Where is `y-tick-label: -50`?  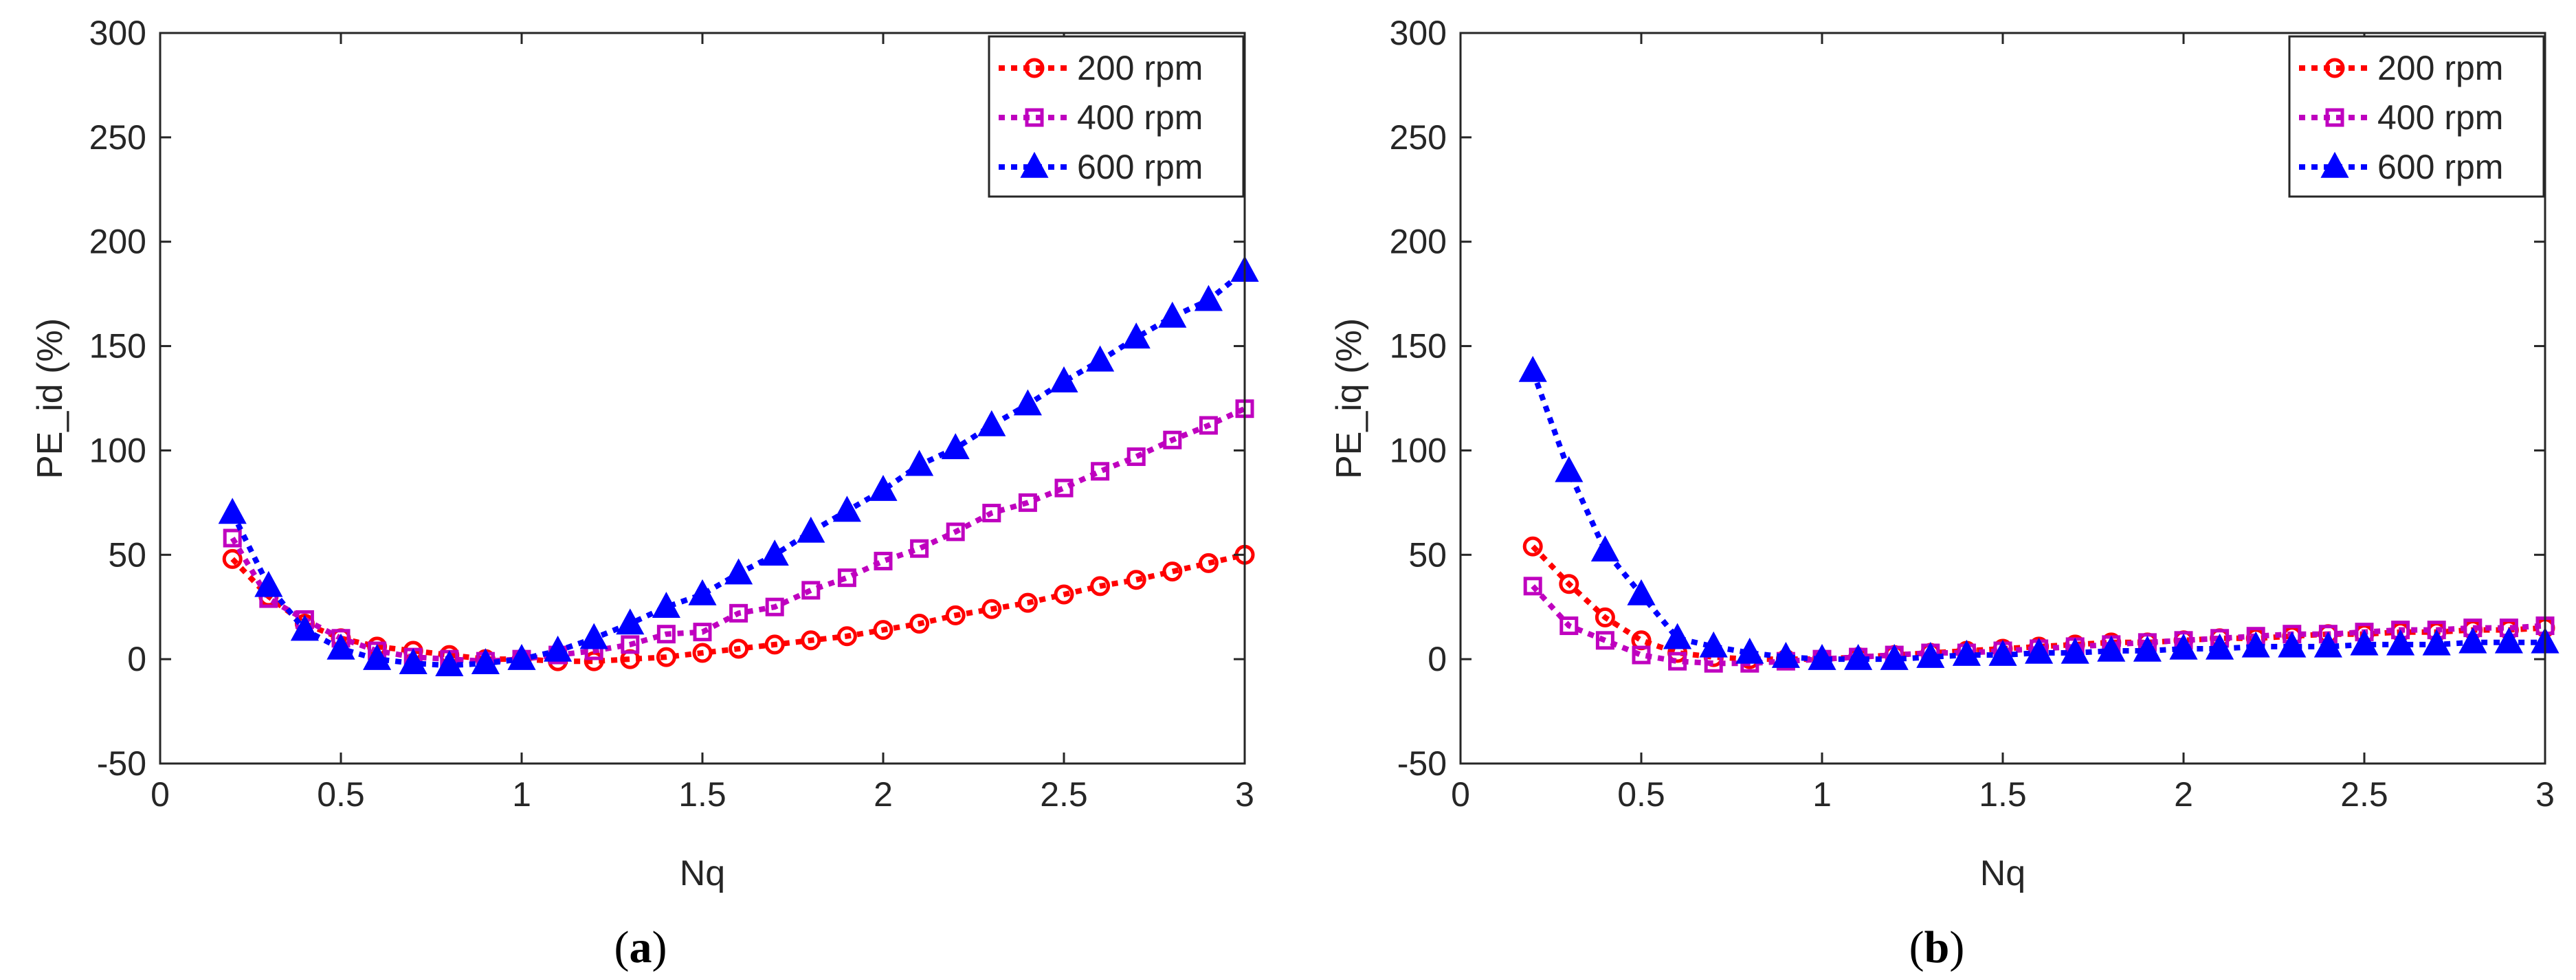 y-tick-label: -50 is located at coordinates (121, 764).